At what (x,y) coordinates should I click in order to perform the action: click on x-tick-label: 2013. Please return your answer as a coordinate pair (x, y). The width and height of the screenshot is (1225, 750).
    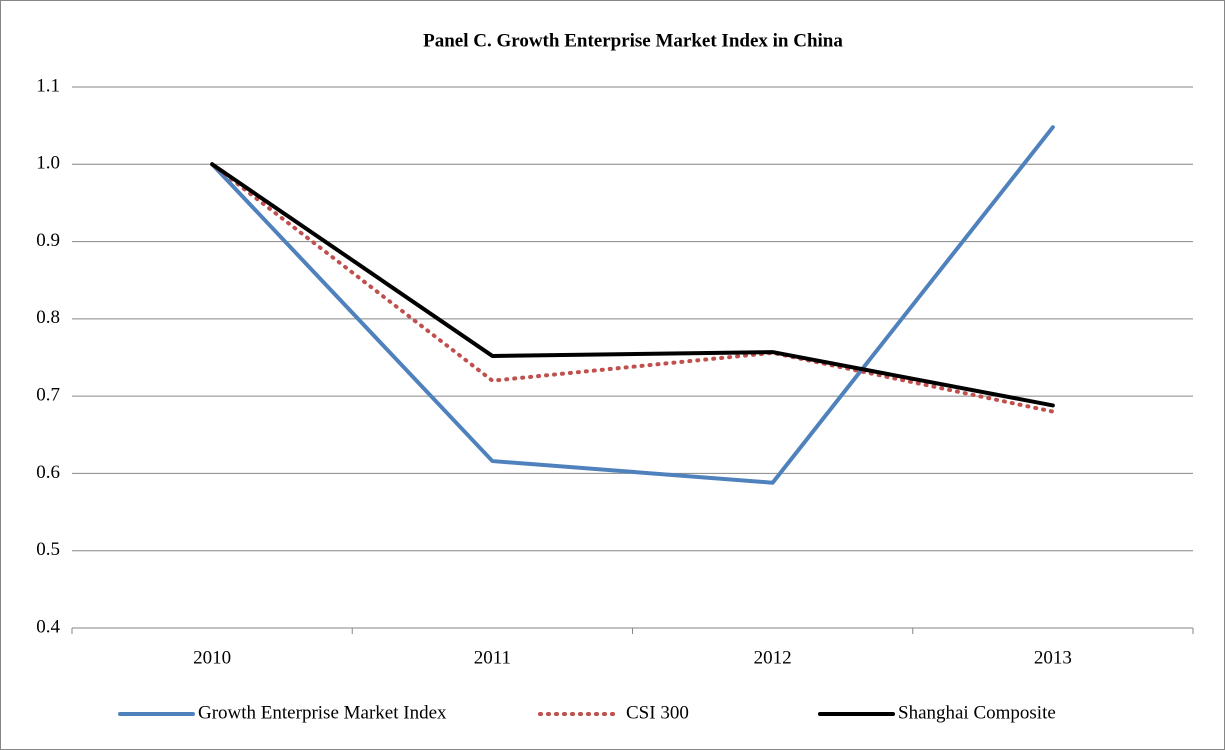
    Looking at the image, I should click on (1053, 657).